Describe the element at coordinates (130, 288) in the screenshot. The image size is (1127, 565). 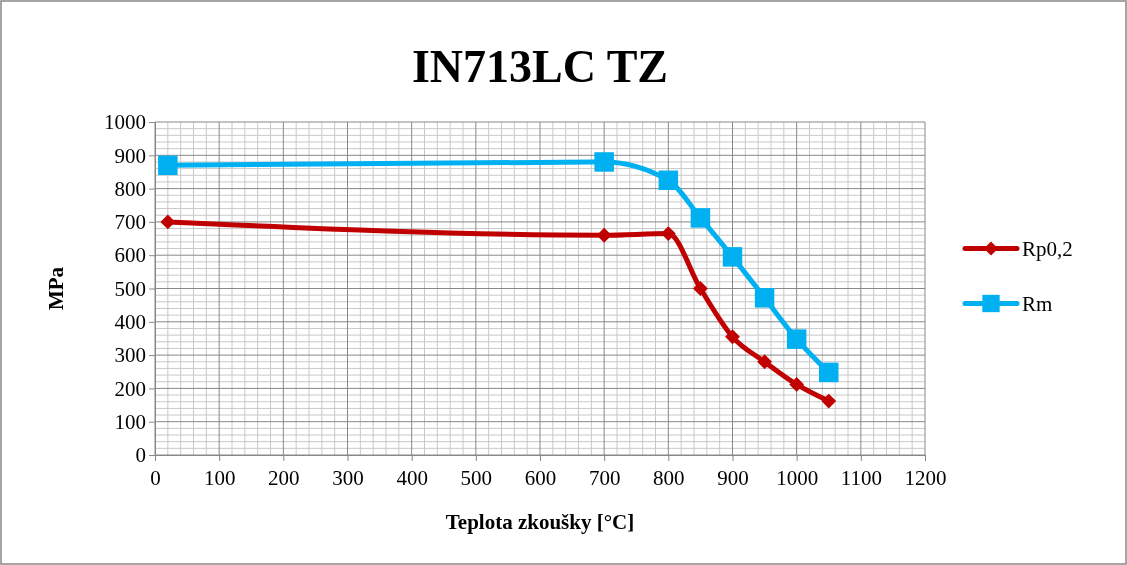
I see `y-tick-label: 500` at that location.